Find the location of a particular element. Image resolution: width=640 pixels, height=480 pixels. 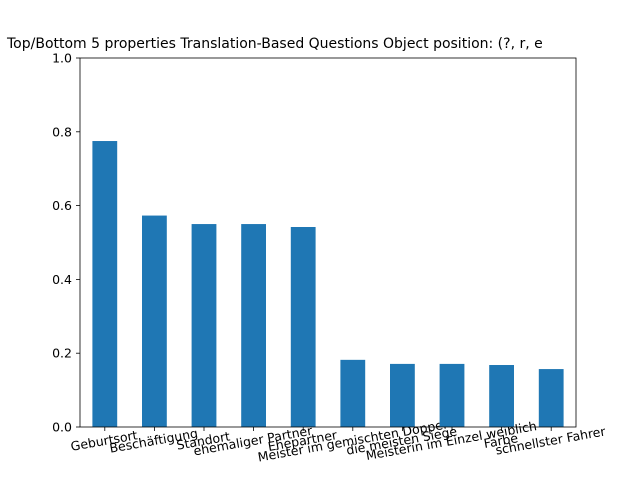

x-tick-label: Farbe is located at coordinates (501, 440).